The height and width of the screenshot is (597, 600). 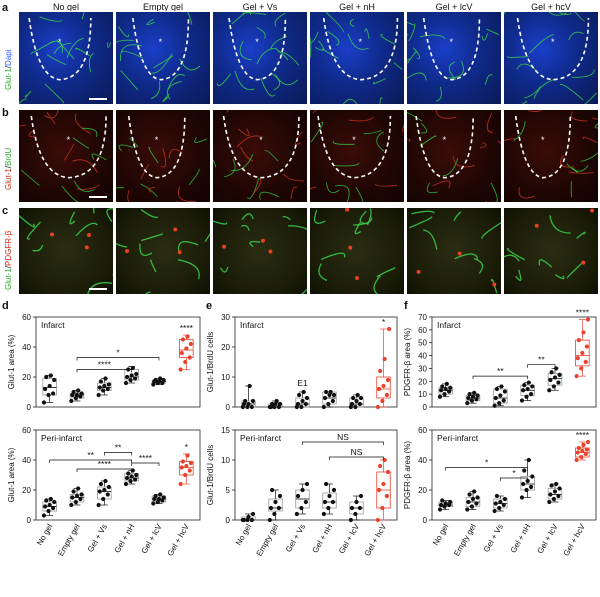 What do you see at coordinates (225, 460) in the screenshot?
I see `y-tick-label: 10` at bounding box center [225, 460].